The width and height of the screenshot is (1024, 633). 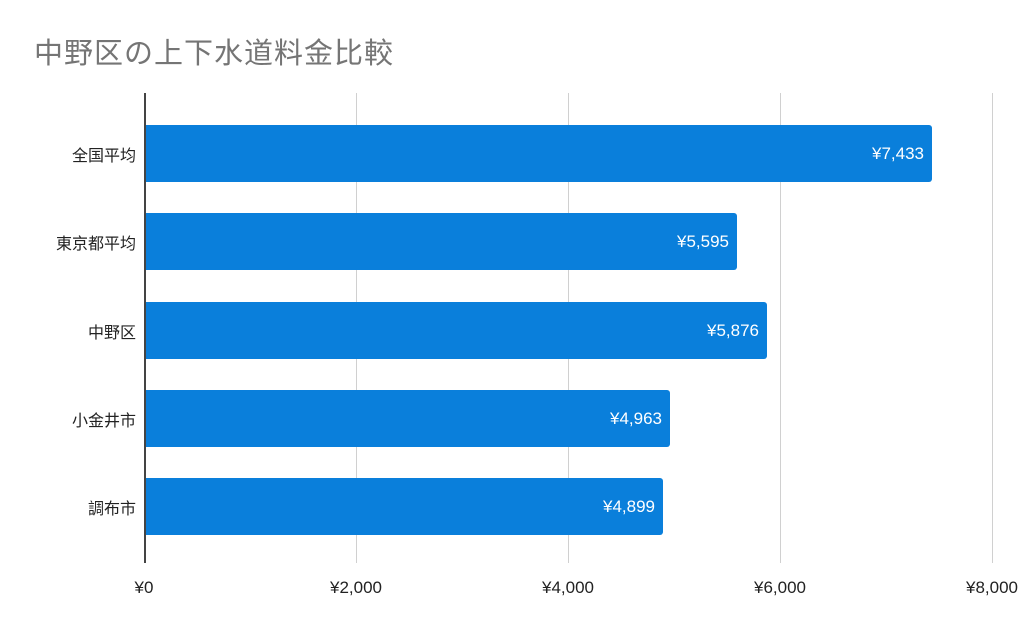 I want to click on x-tick-label: ¥8,000, so click(x=992, y=587).